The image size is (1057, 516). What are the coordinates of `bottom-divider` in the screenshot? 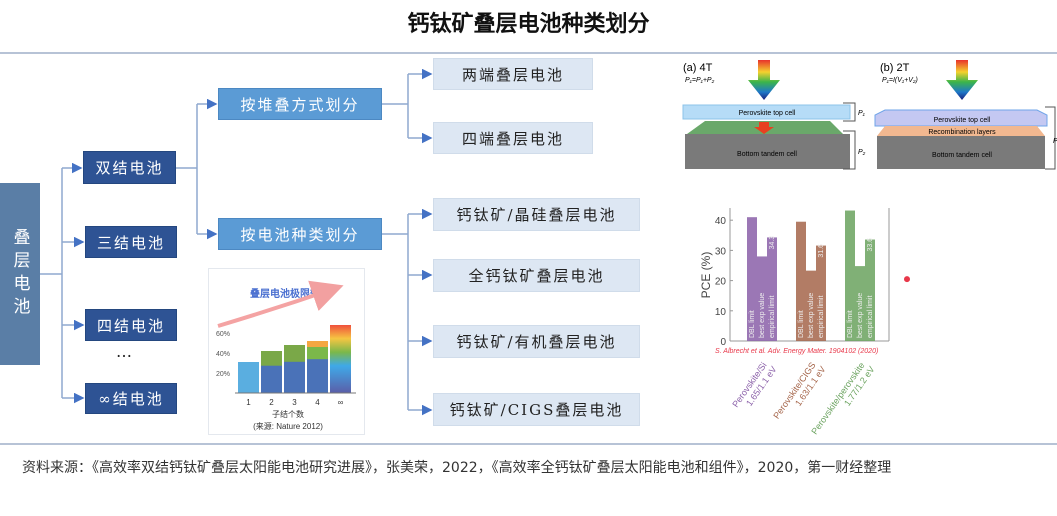 It's located at (528, 444).